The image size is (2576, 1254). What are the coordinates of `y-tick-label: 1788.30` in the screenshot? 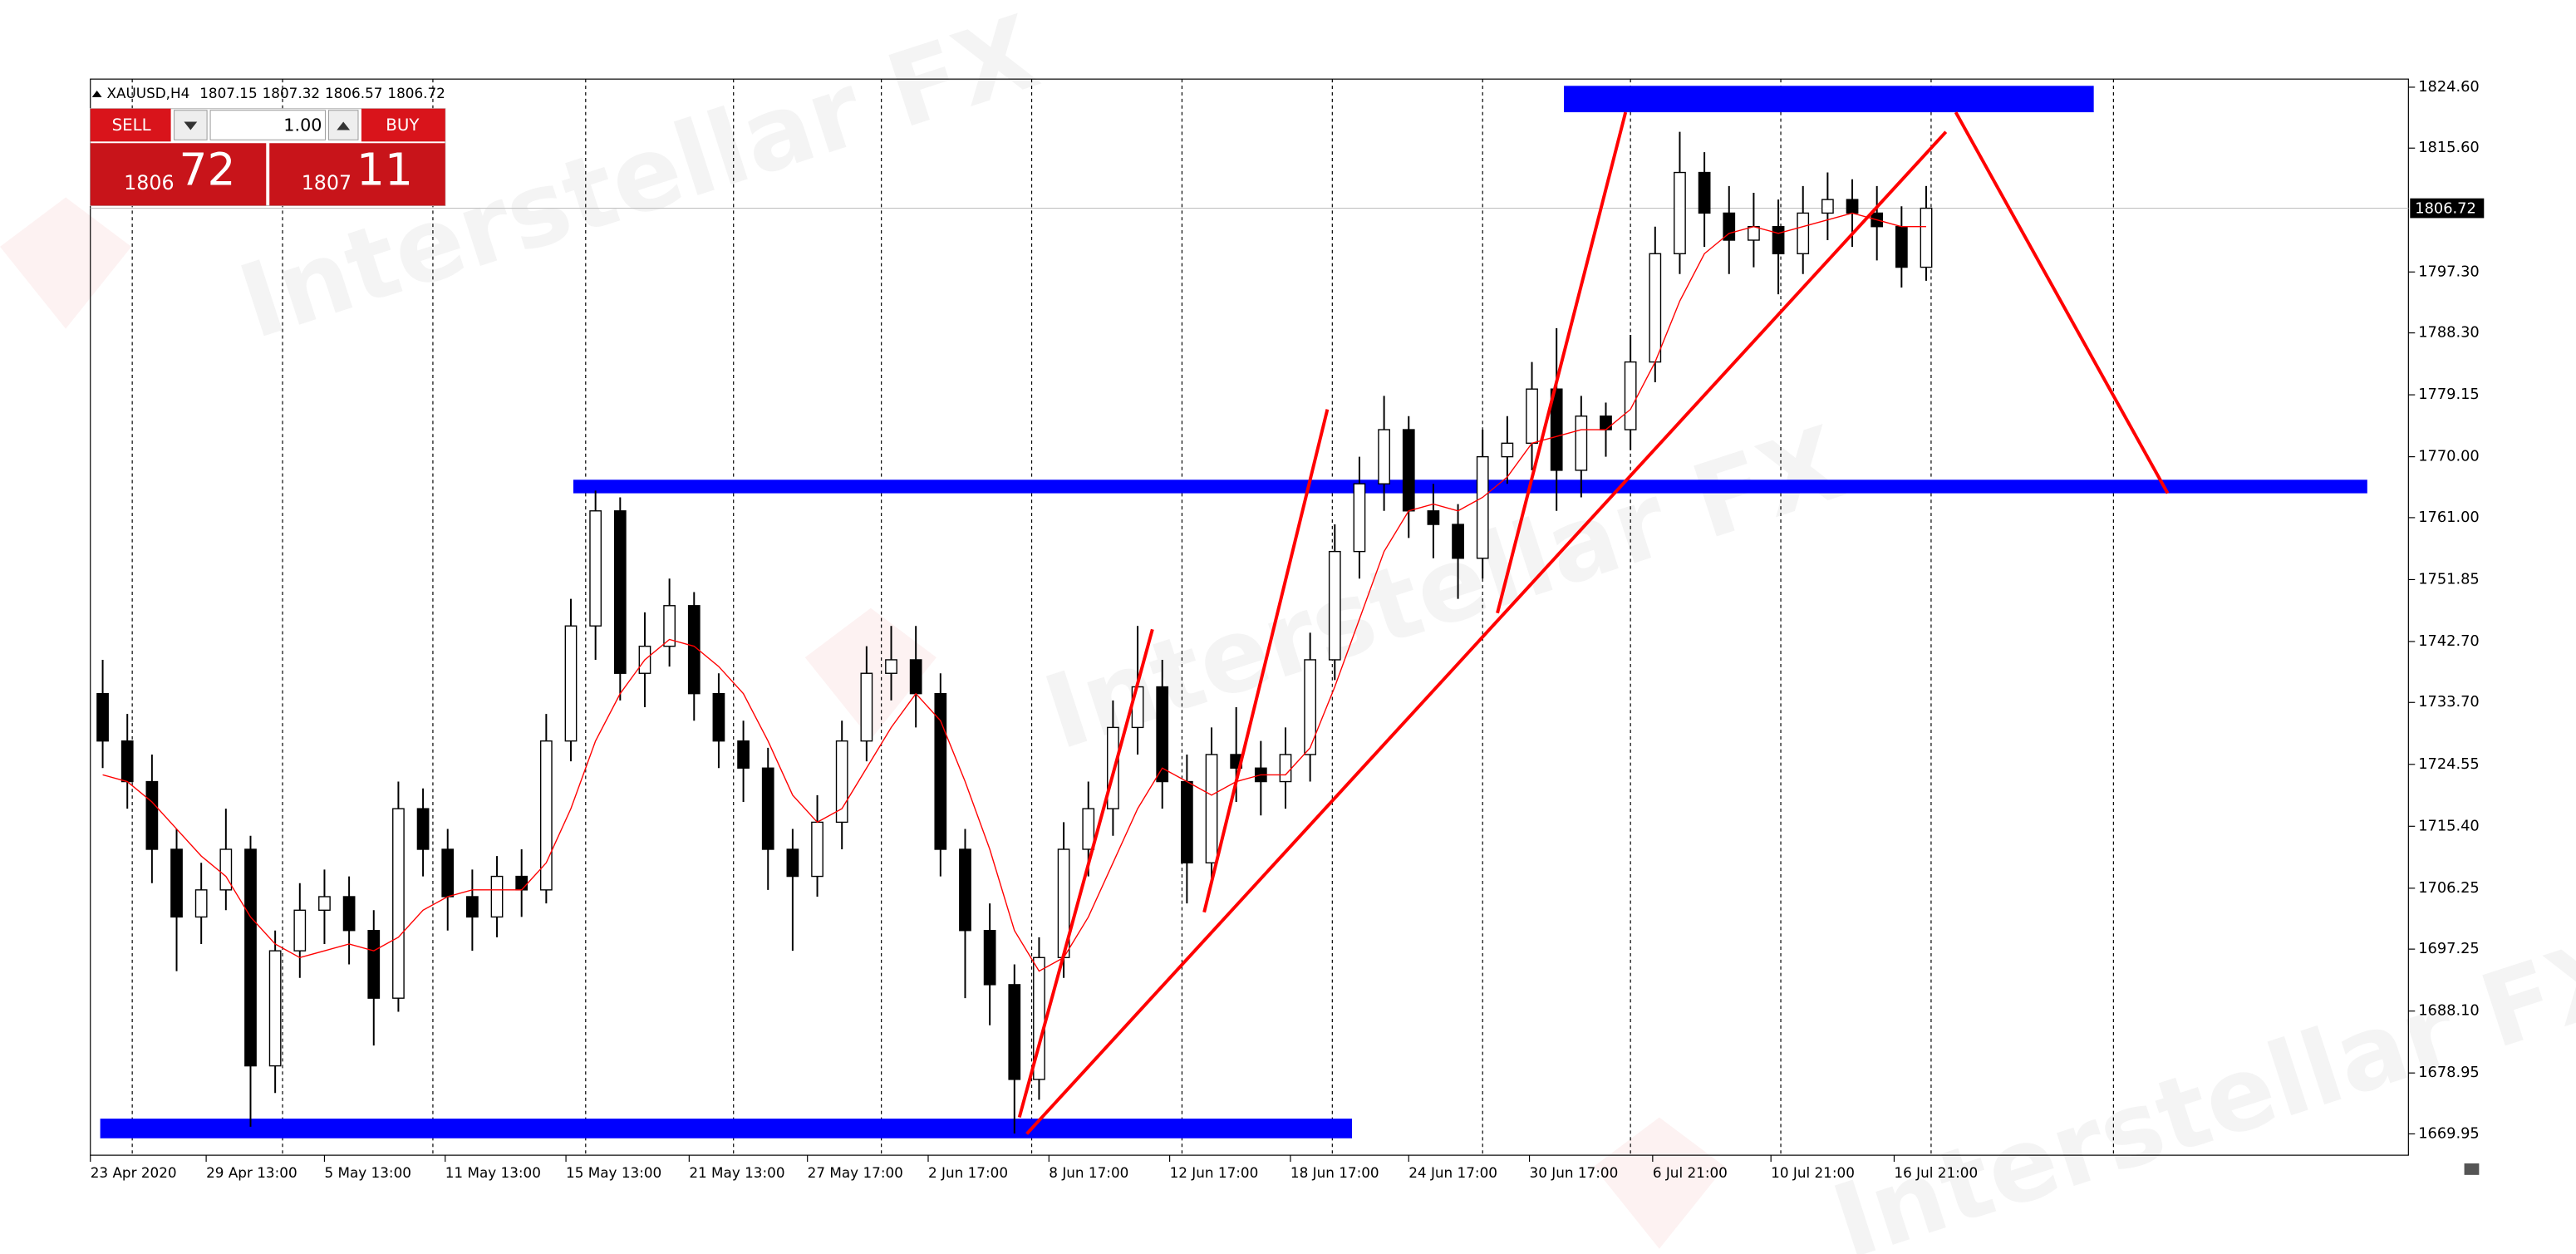 It's located at (2449, 333).